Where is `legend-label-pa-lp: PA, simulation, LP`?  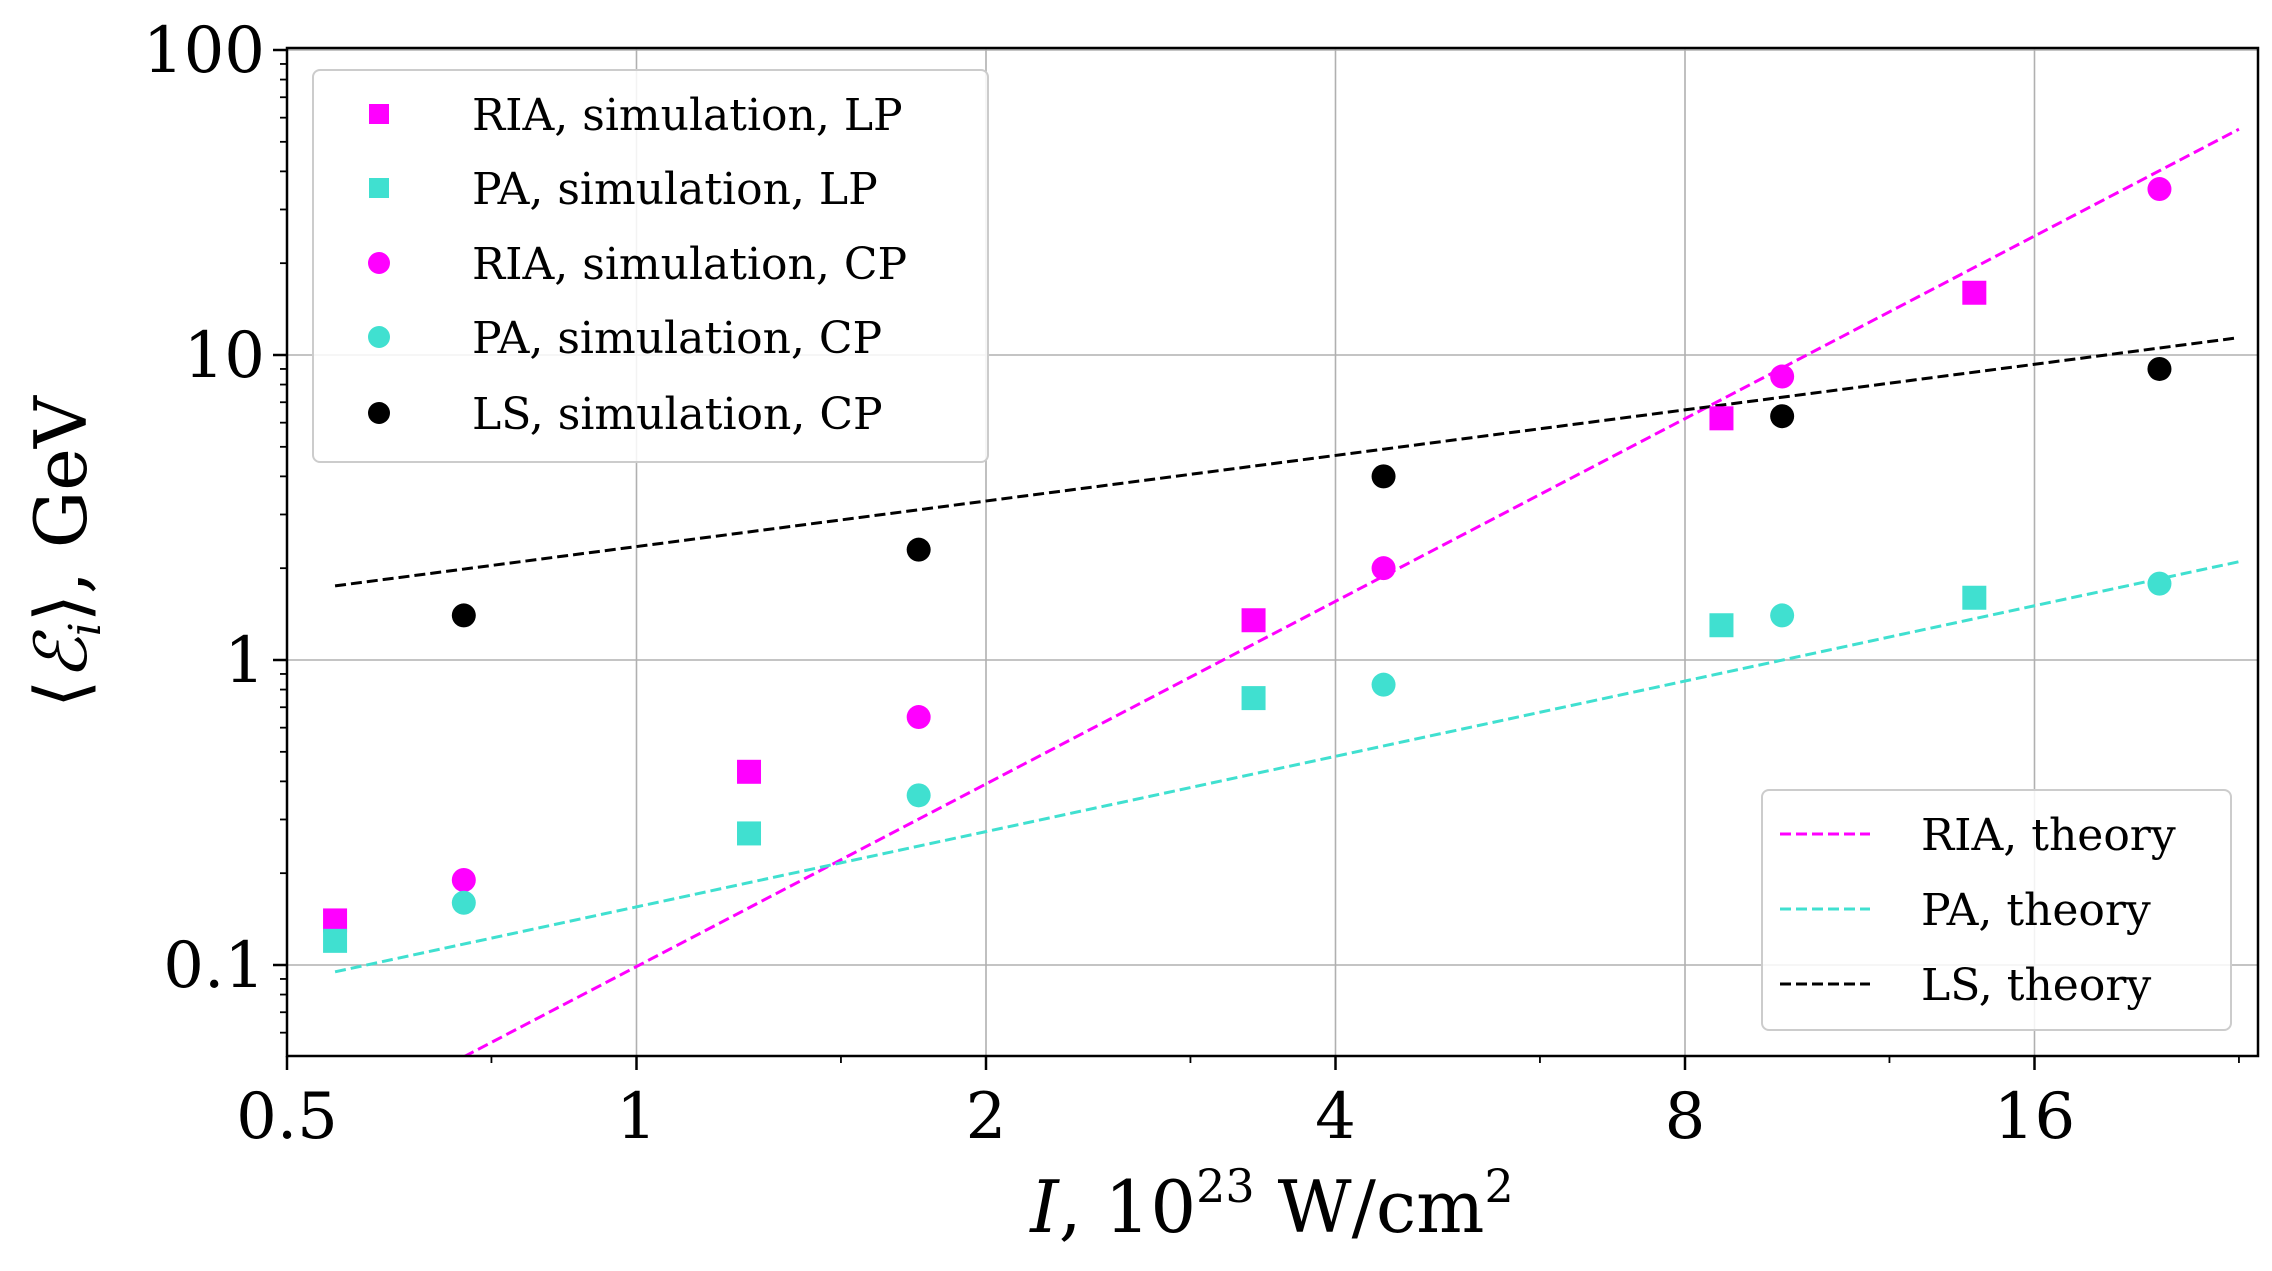 legend-label-pa-lp: PA, simulation, LP is located at coordinates (675, 189).